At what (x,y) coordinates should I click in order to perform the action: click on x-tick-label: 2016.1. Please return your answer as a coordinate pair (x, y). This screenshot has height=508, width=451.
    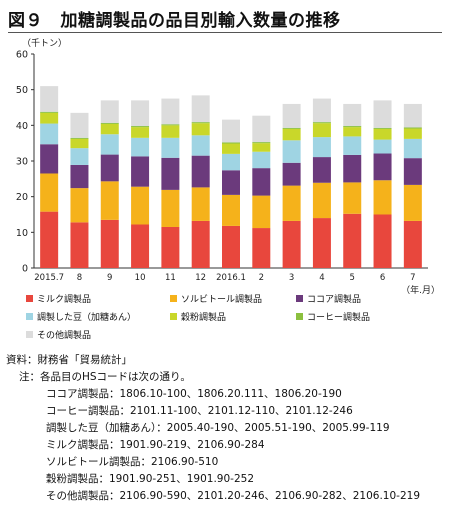
    Looking at the image, I should click on (231, 278).